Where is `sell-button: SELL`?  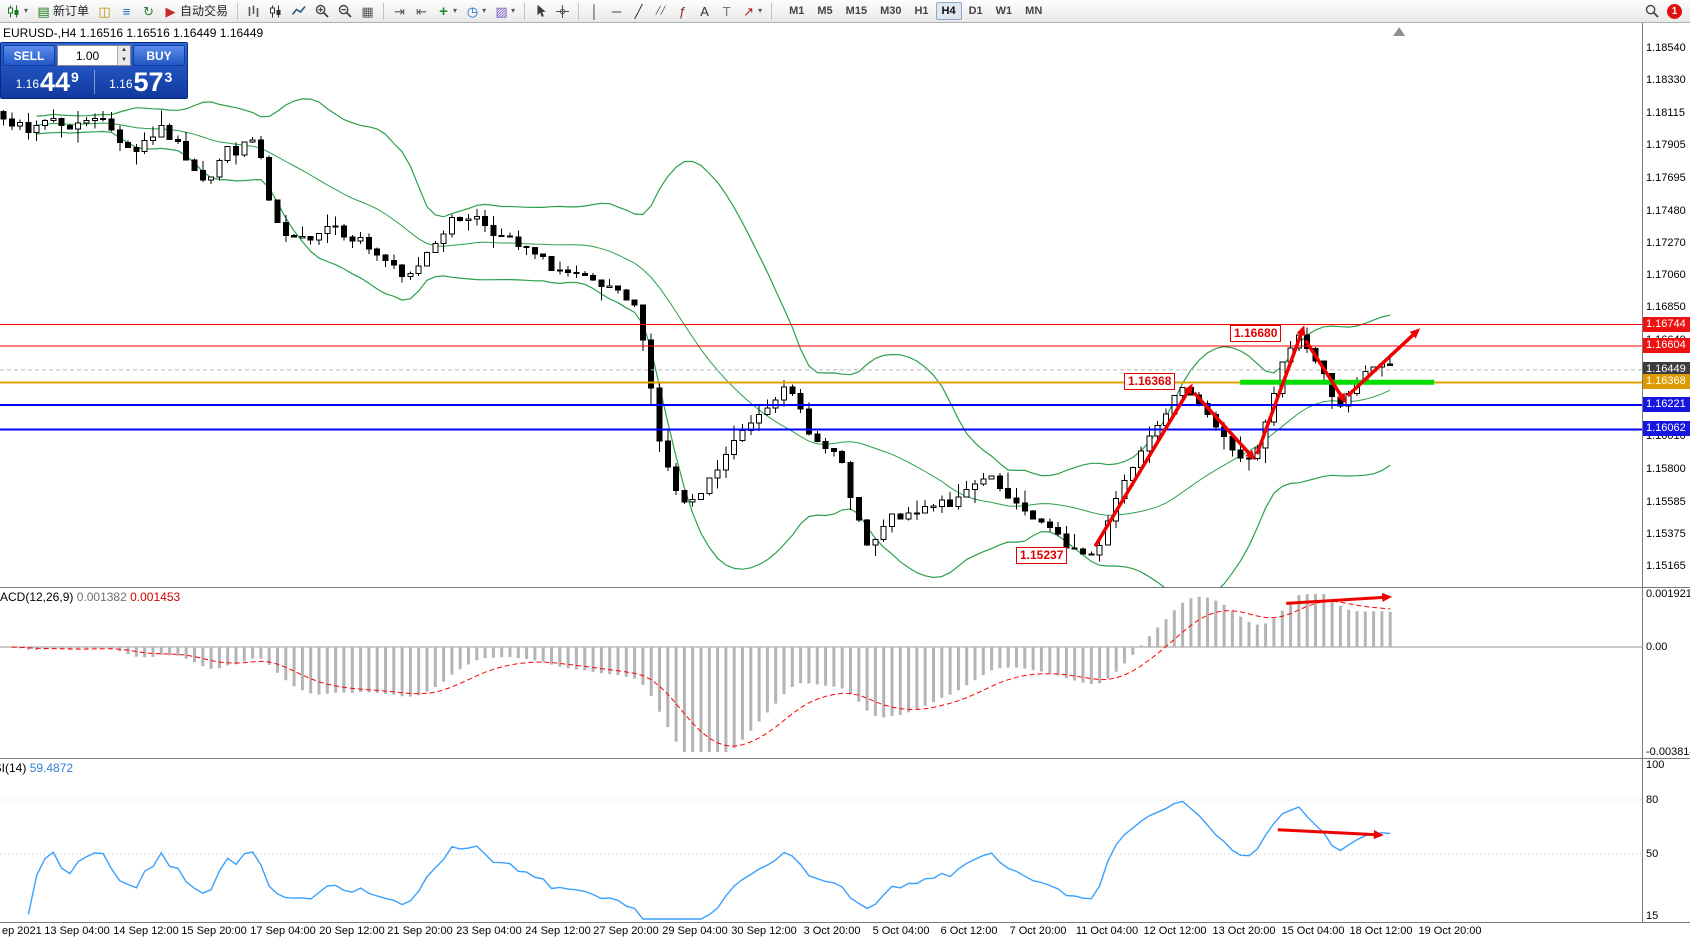
sell-button: SELL is located at coordinates (29, 55).